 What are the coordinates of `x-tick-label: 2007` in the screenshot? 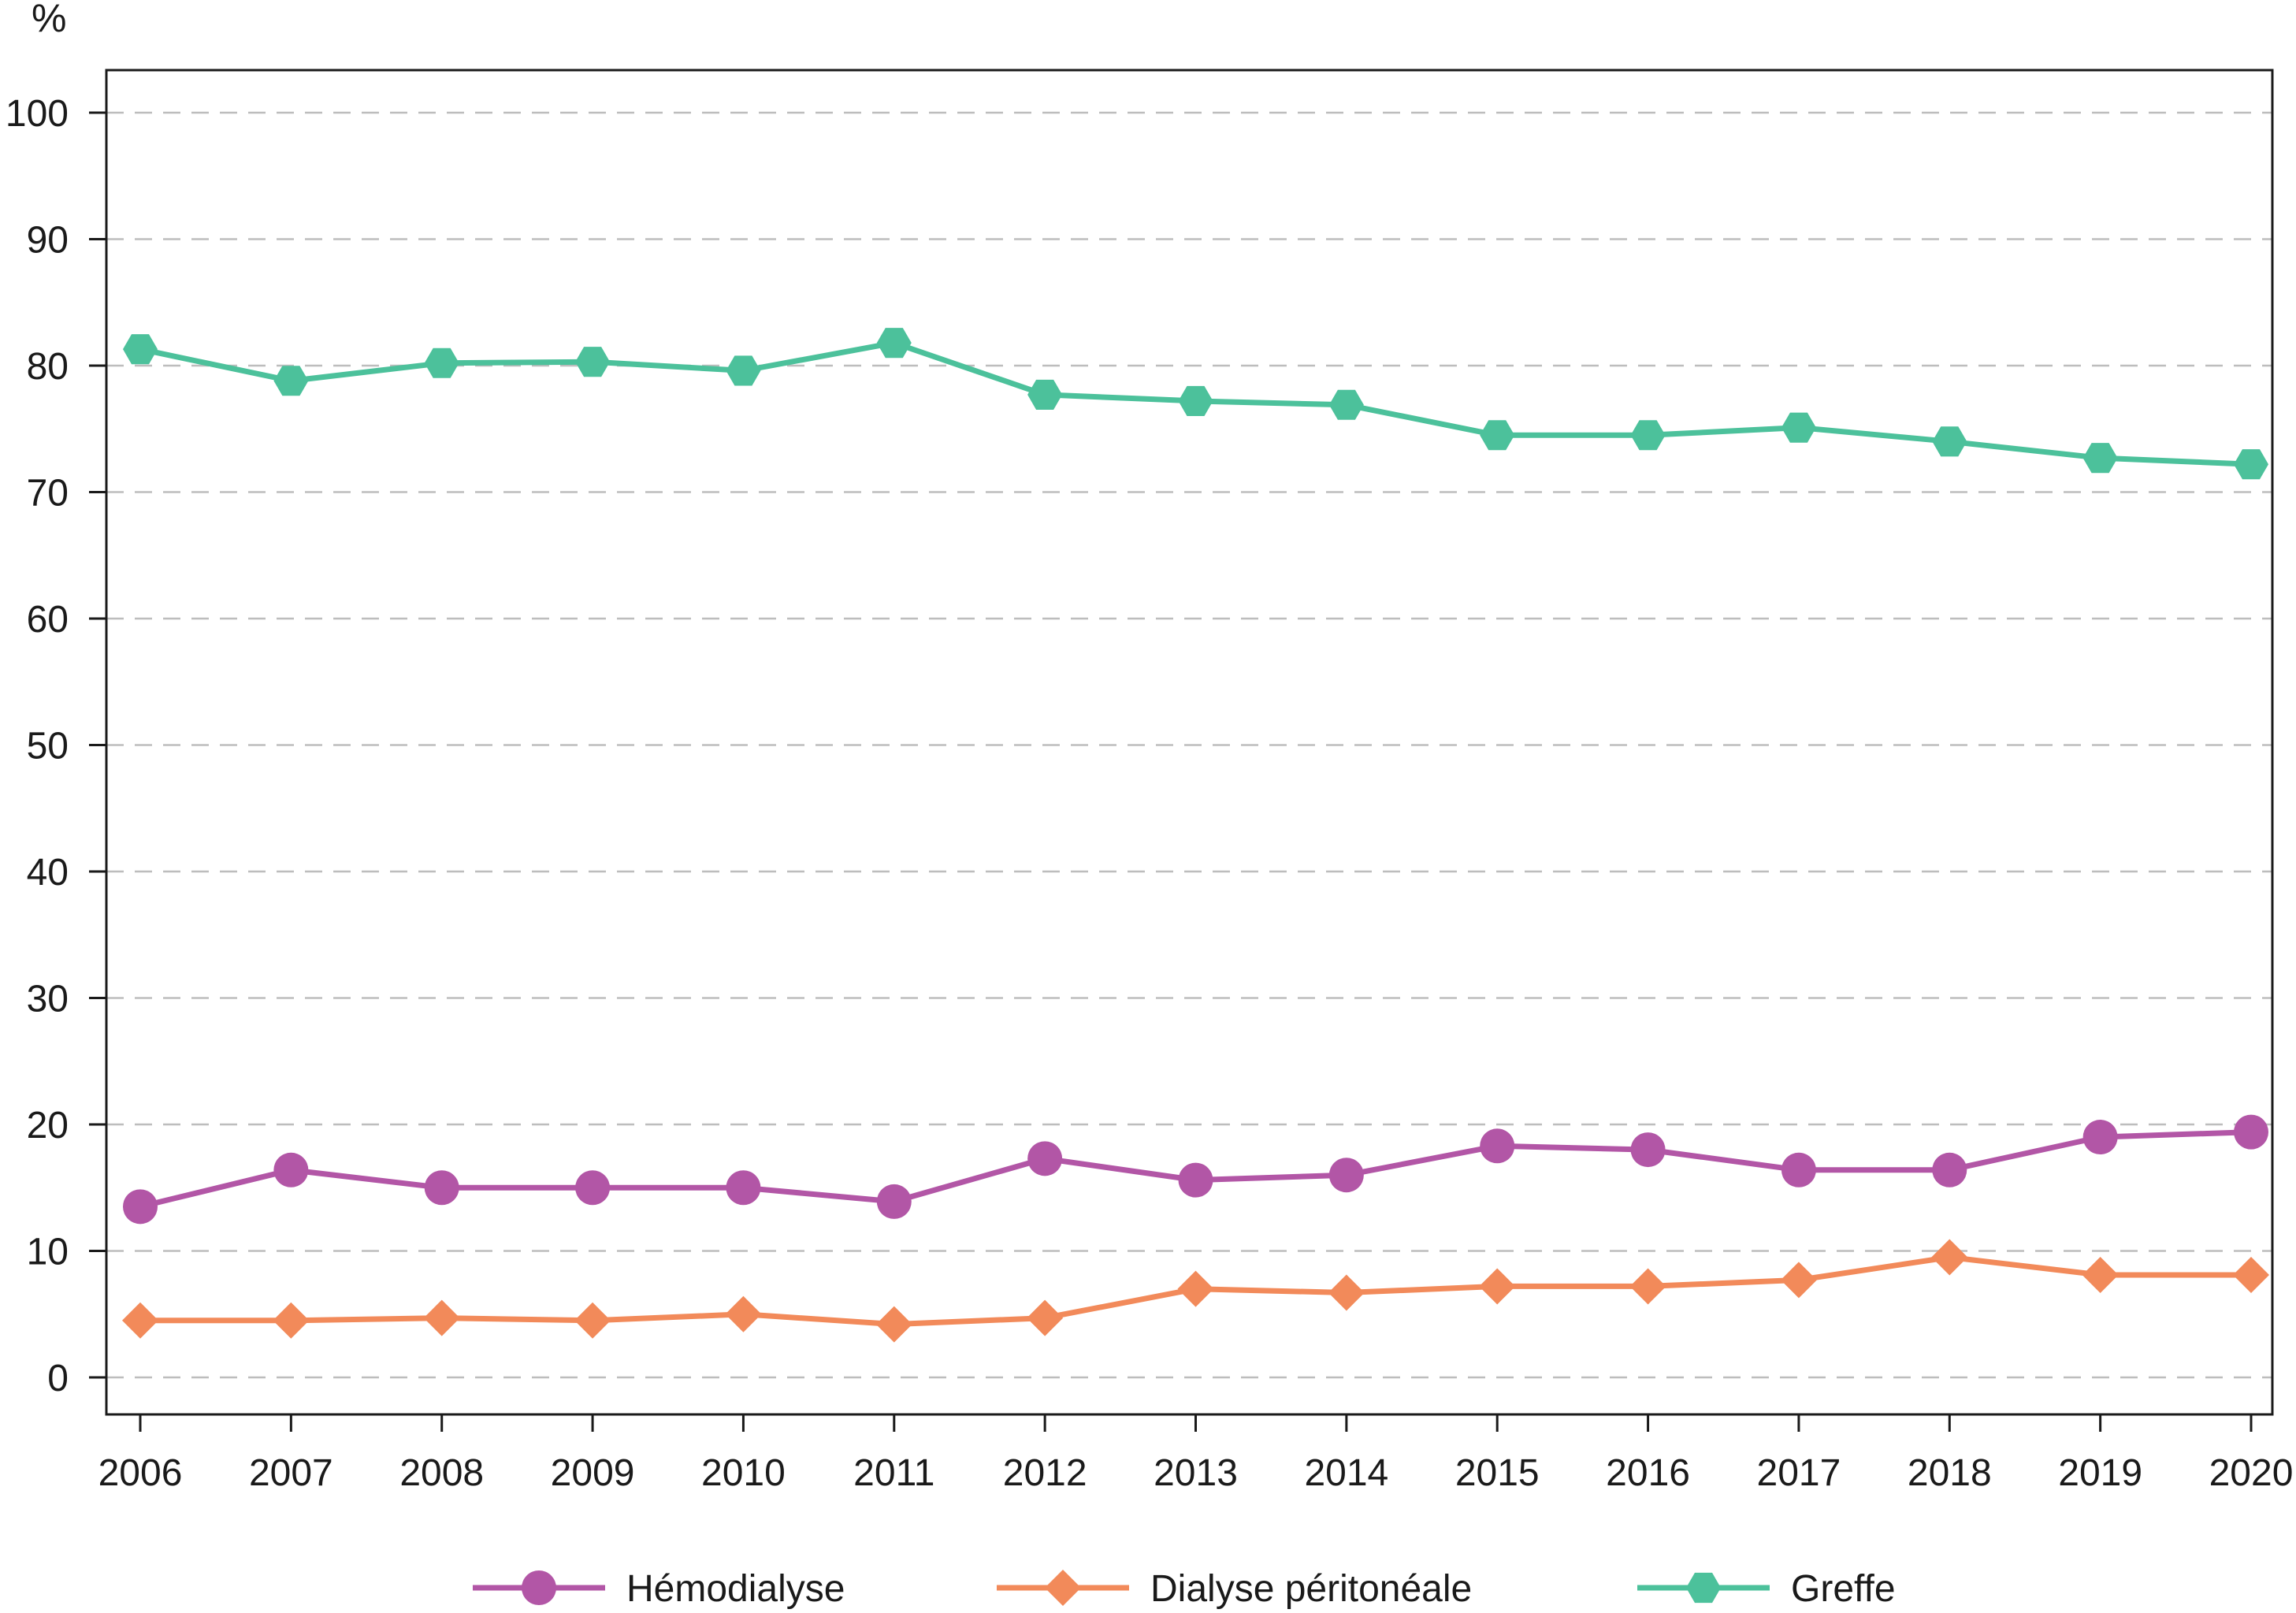 It's located at (291, 1473).